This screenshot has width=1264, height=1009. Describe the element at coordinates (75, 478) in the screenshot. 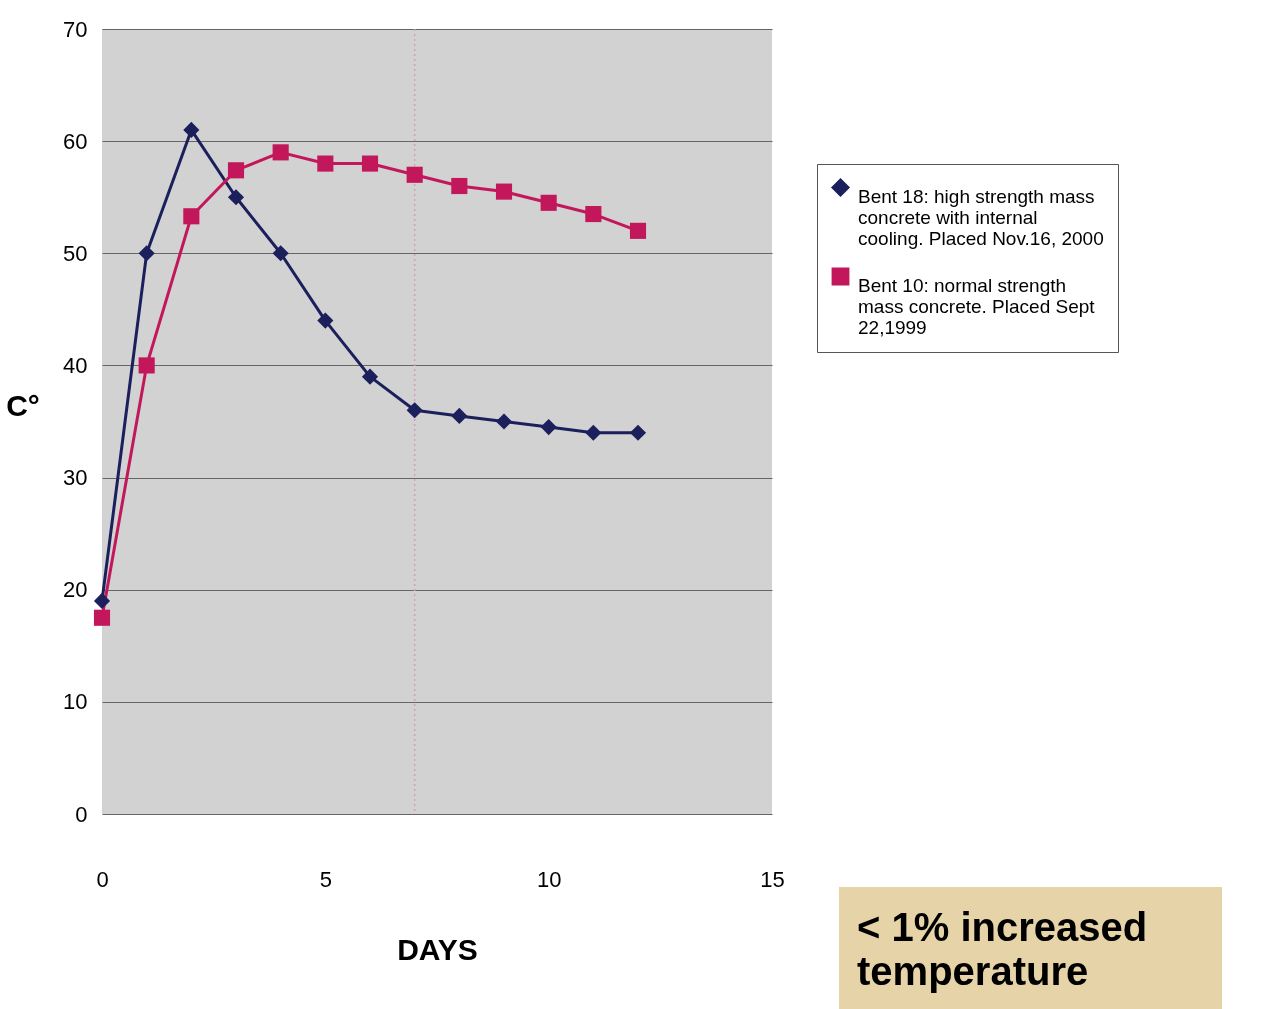

I see `y-tick-label: 30` at that location.